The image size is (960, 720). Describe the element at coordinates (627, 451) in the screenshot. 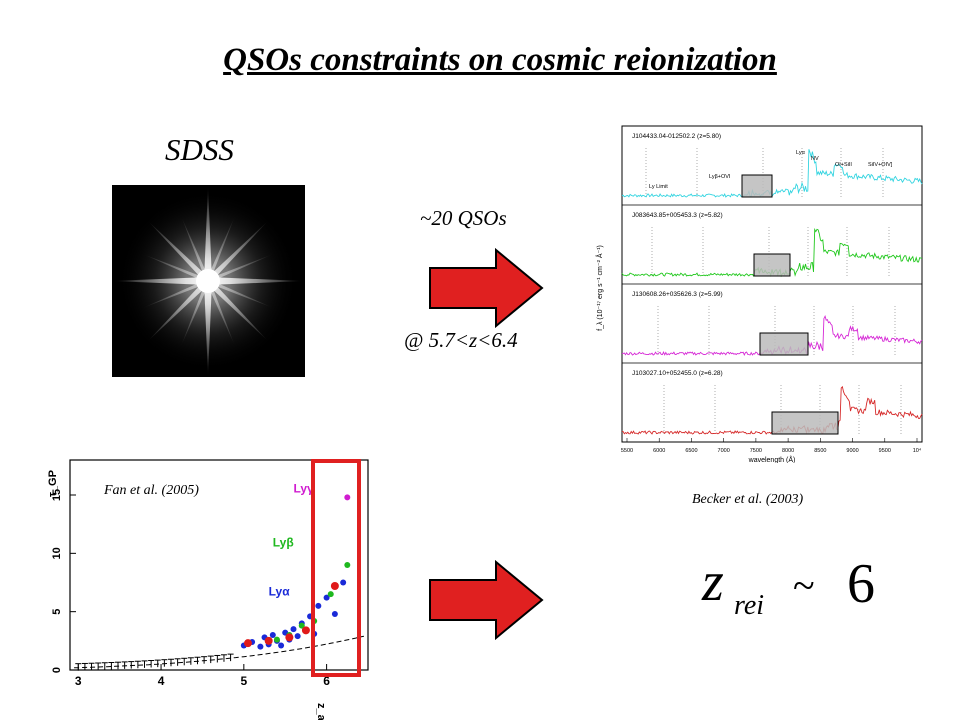

I see `spectra-x-tick: 5500` at that location.